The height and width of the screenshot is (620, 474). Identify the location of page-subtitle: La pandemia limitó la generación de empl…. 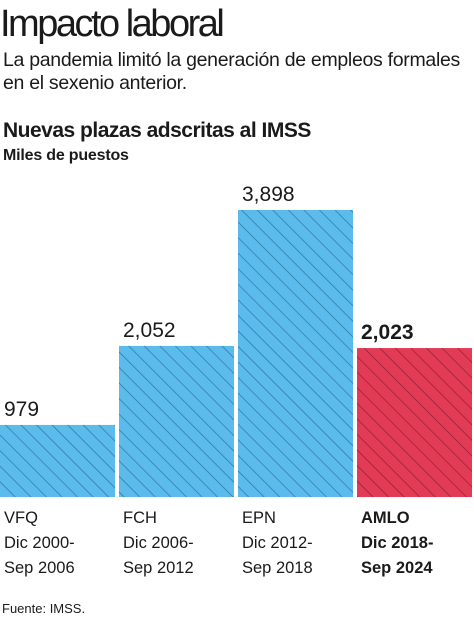
(231, 71).